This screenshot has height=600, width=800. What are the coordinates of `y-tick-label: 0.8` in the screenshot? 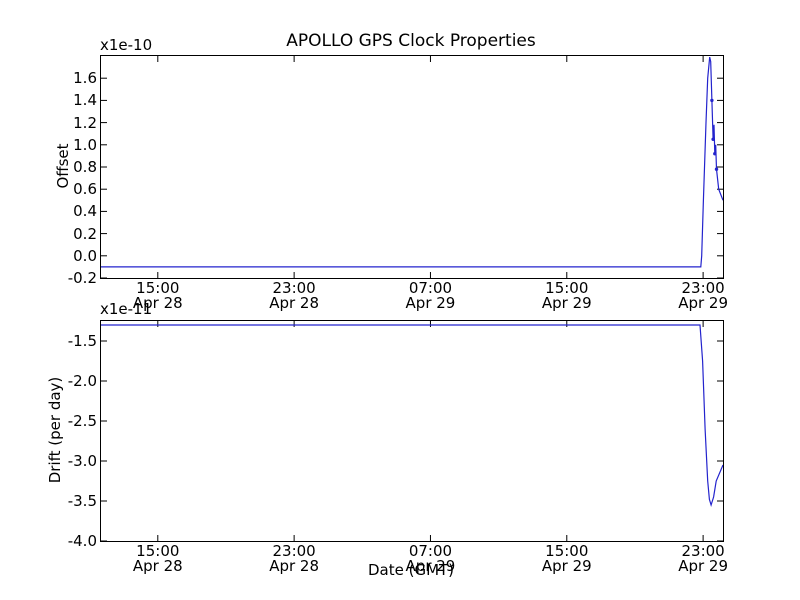 It's located at (85, 167).